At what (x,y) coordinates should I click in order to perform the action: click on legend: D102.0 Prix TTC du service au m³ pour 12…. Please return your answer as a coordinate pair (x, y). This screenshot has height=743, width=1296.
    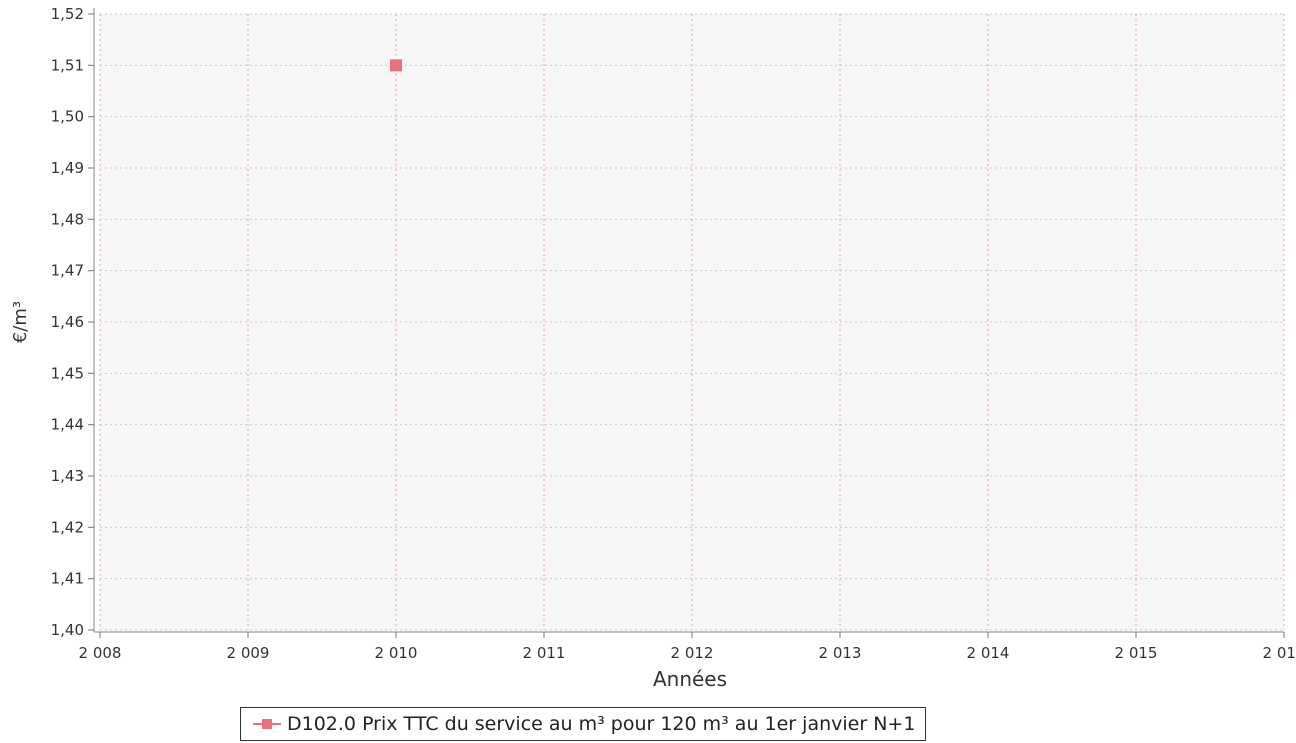
    Looking at the image, I should click on (583, 724).